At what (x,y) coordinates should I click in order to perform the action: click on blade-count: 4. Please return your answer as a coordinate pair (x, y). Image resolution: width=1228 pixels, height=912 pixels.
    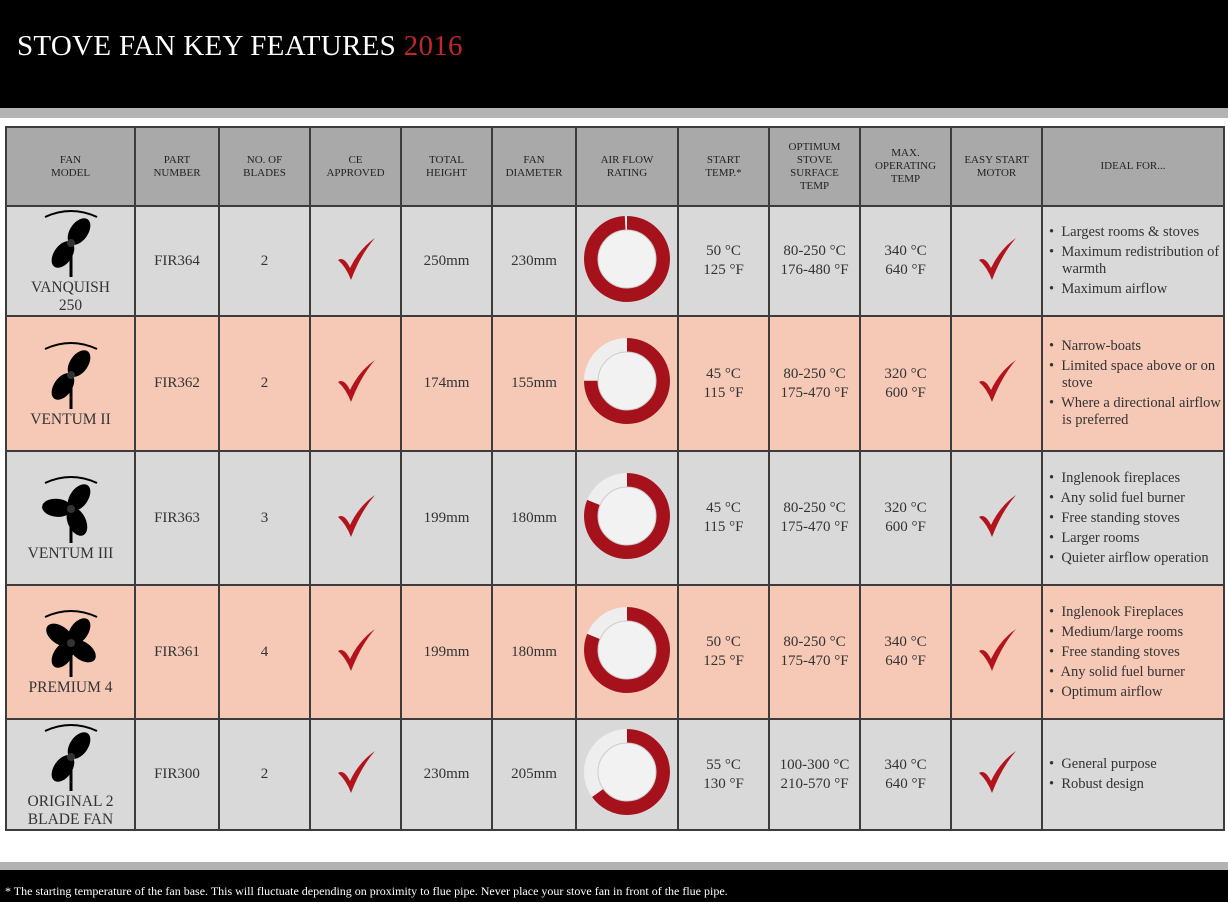
    Looking at the image, I should click on (264, 652).